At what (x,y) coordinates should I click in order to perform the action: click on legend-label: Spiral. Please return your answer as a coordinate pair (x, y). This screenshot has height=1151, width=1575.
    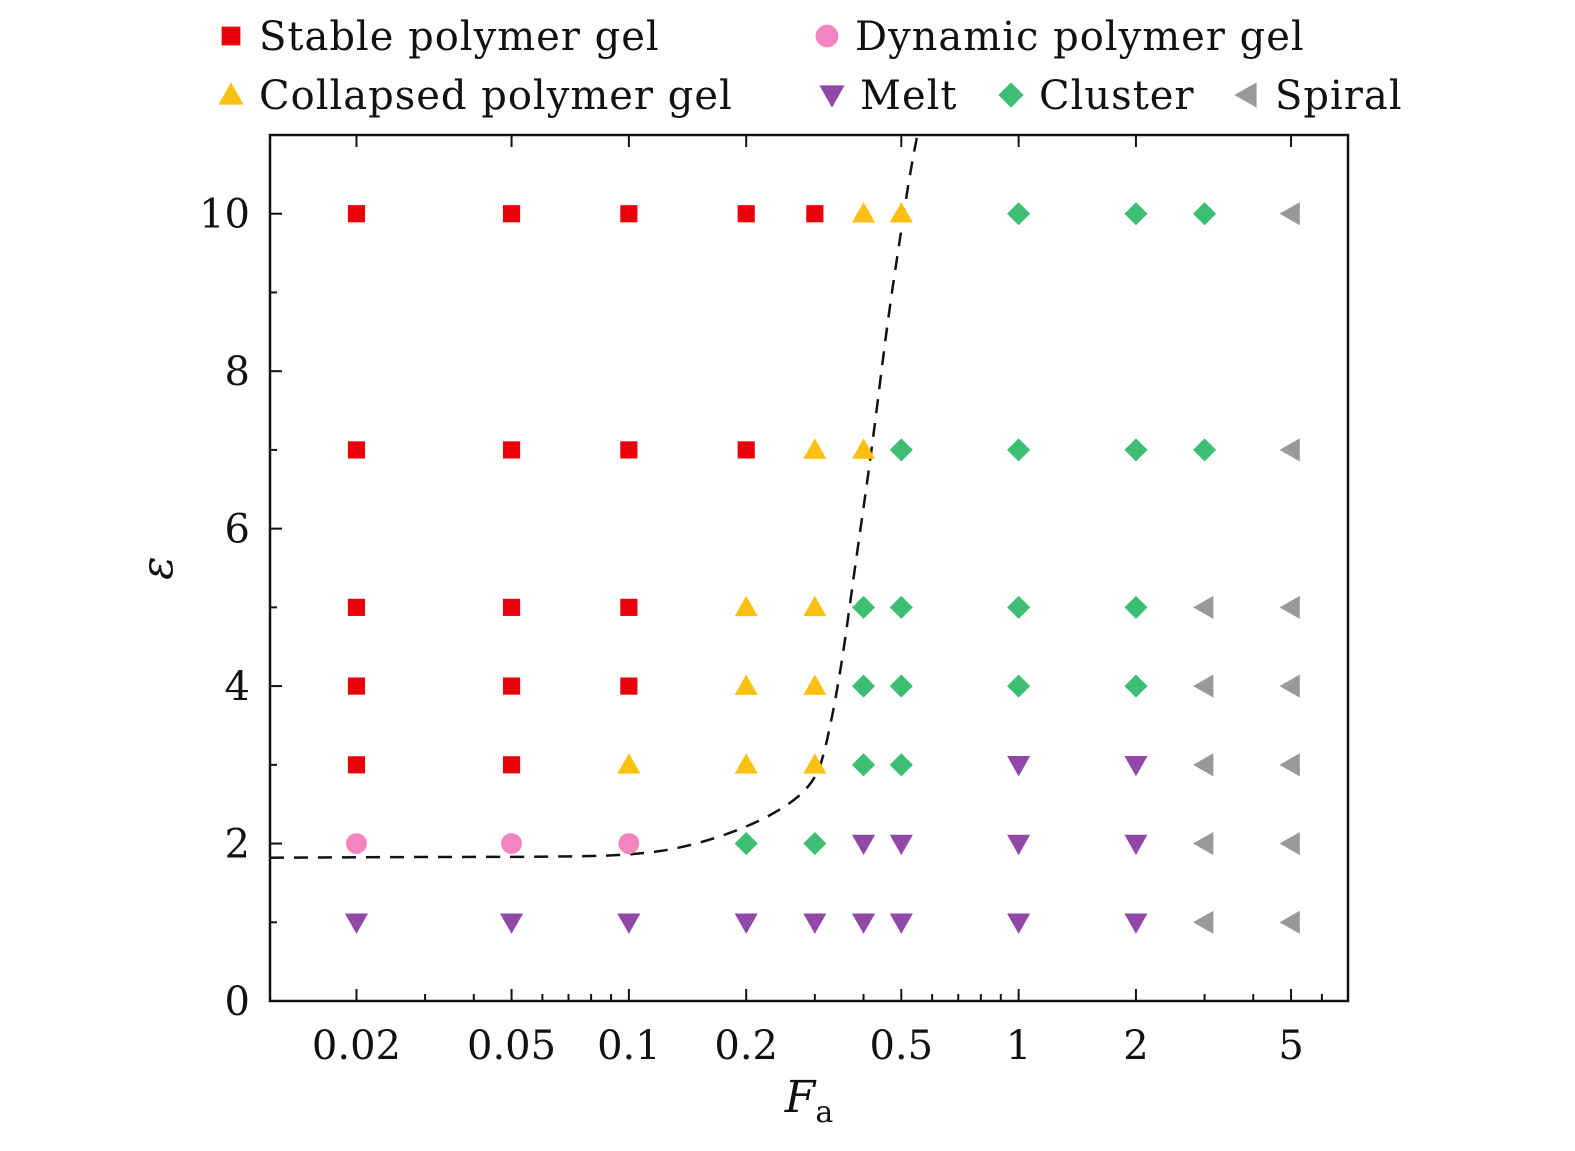
    Looking at the image, I should click on (1339, 96).